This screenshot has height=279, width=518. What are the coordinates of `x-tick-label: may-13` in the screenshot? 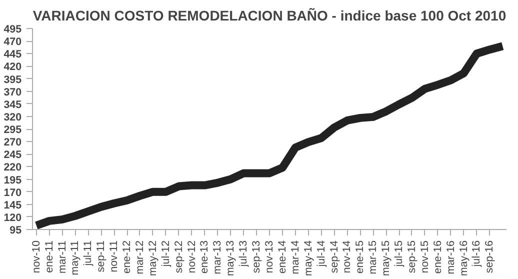 It's located at (230, 258).